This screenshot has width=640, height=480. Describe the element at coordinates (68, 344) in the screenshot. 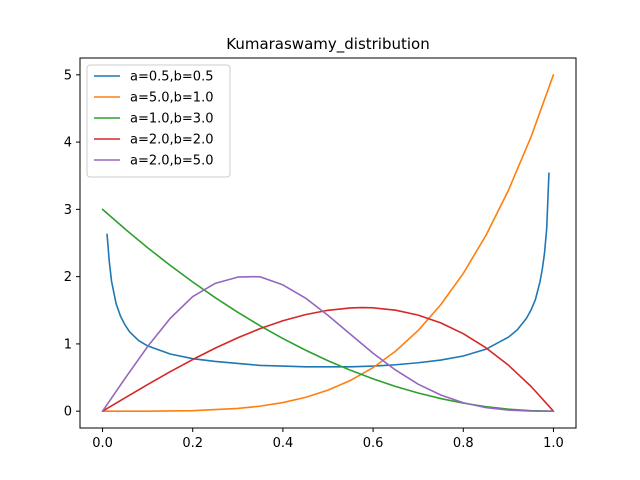

I see `y-tick-label: 1` at that location.